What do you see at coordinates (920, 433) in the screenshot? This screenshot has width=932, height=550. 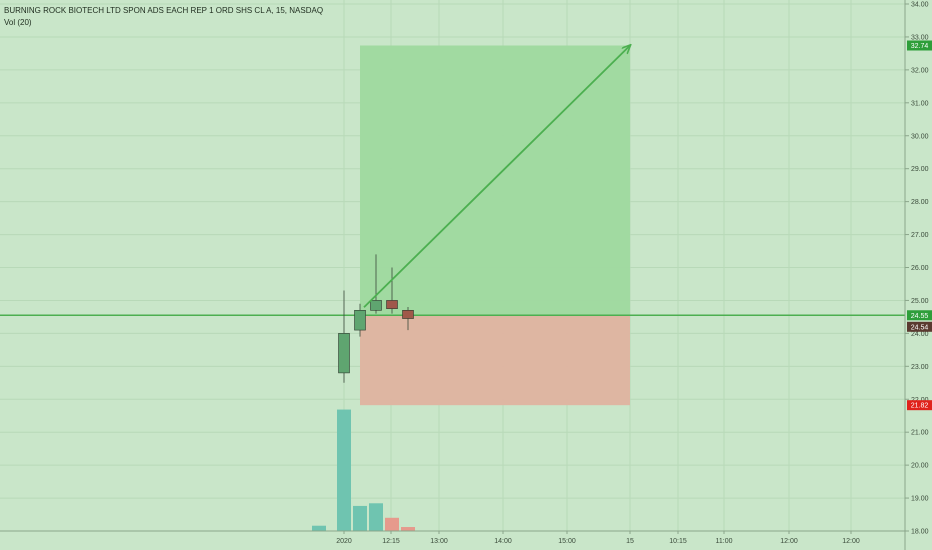 I see `price-tick-label: 21.00` at bounding box center [920, 433].